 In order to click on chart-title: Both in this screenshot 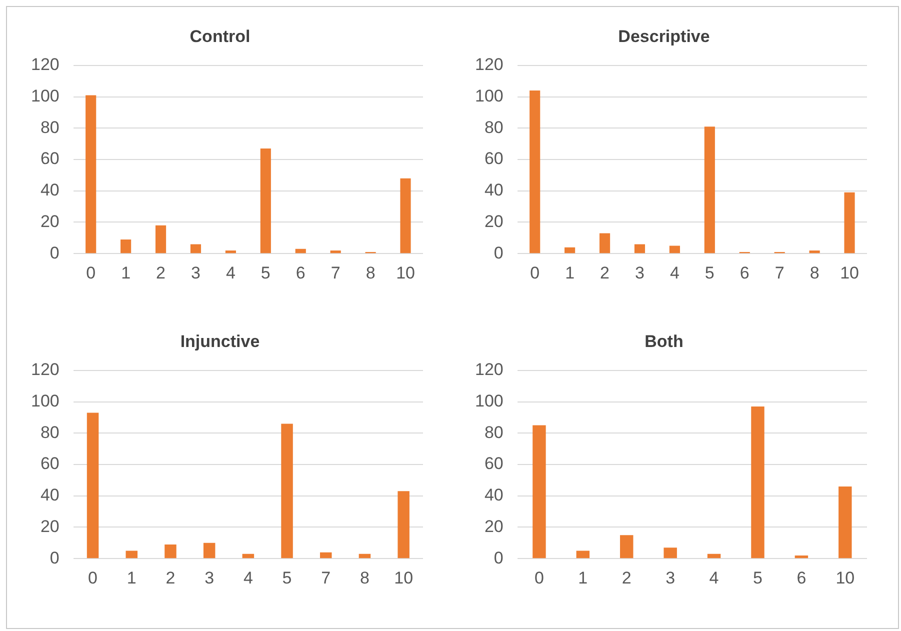, I will do `click(664, 341)`.